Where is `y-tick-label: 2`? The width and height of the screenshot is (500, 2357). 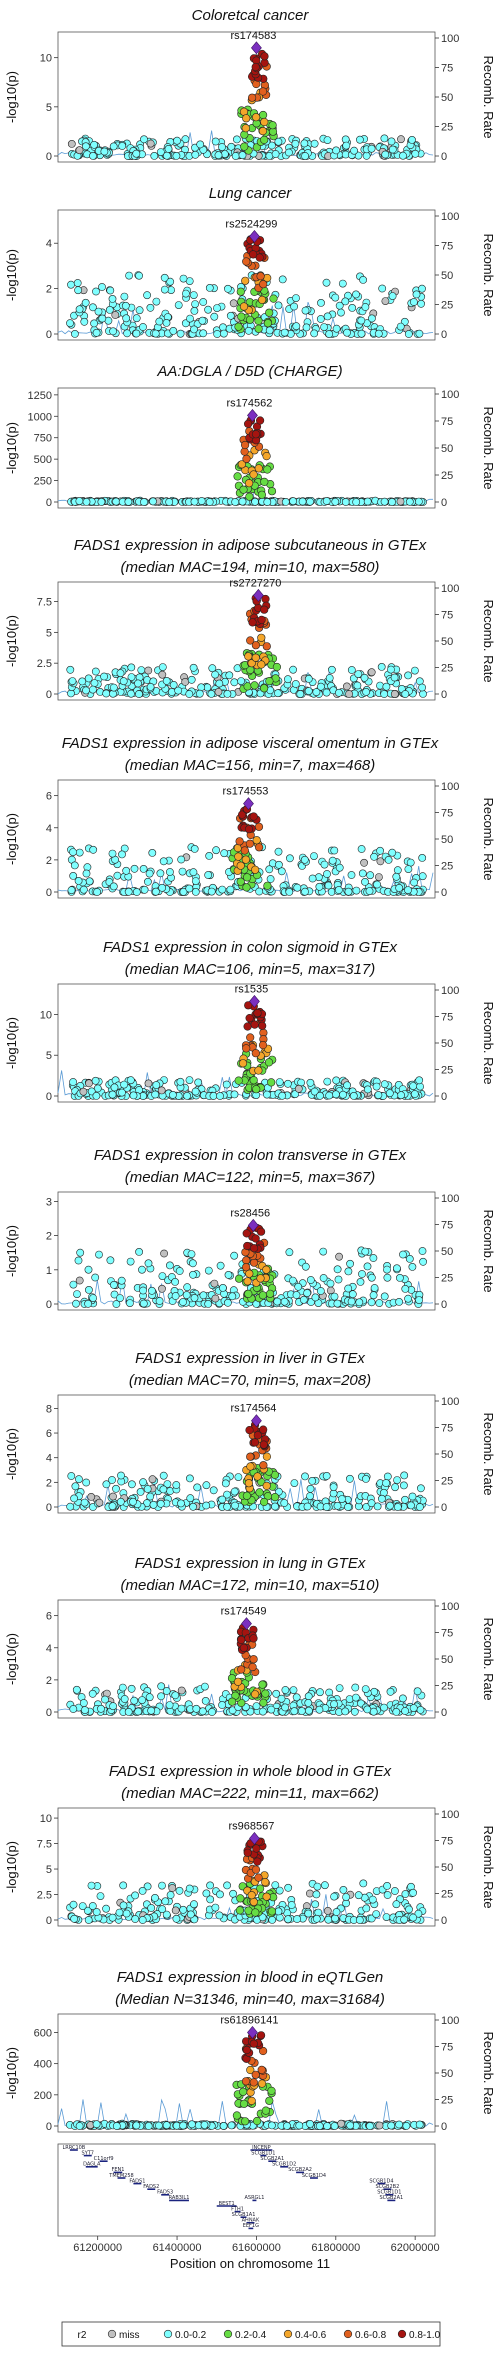
y-tick-label: 2 is located at coordinates (49, 1237).